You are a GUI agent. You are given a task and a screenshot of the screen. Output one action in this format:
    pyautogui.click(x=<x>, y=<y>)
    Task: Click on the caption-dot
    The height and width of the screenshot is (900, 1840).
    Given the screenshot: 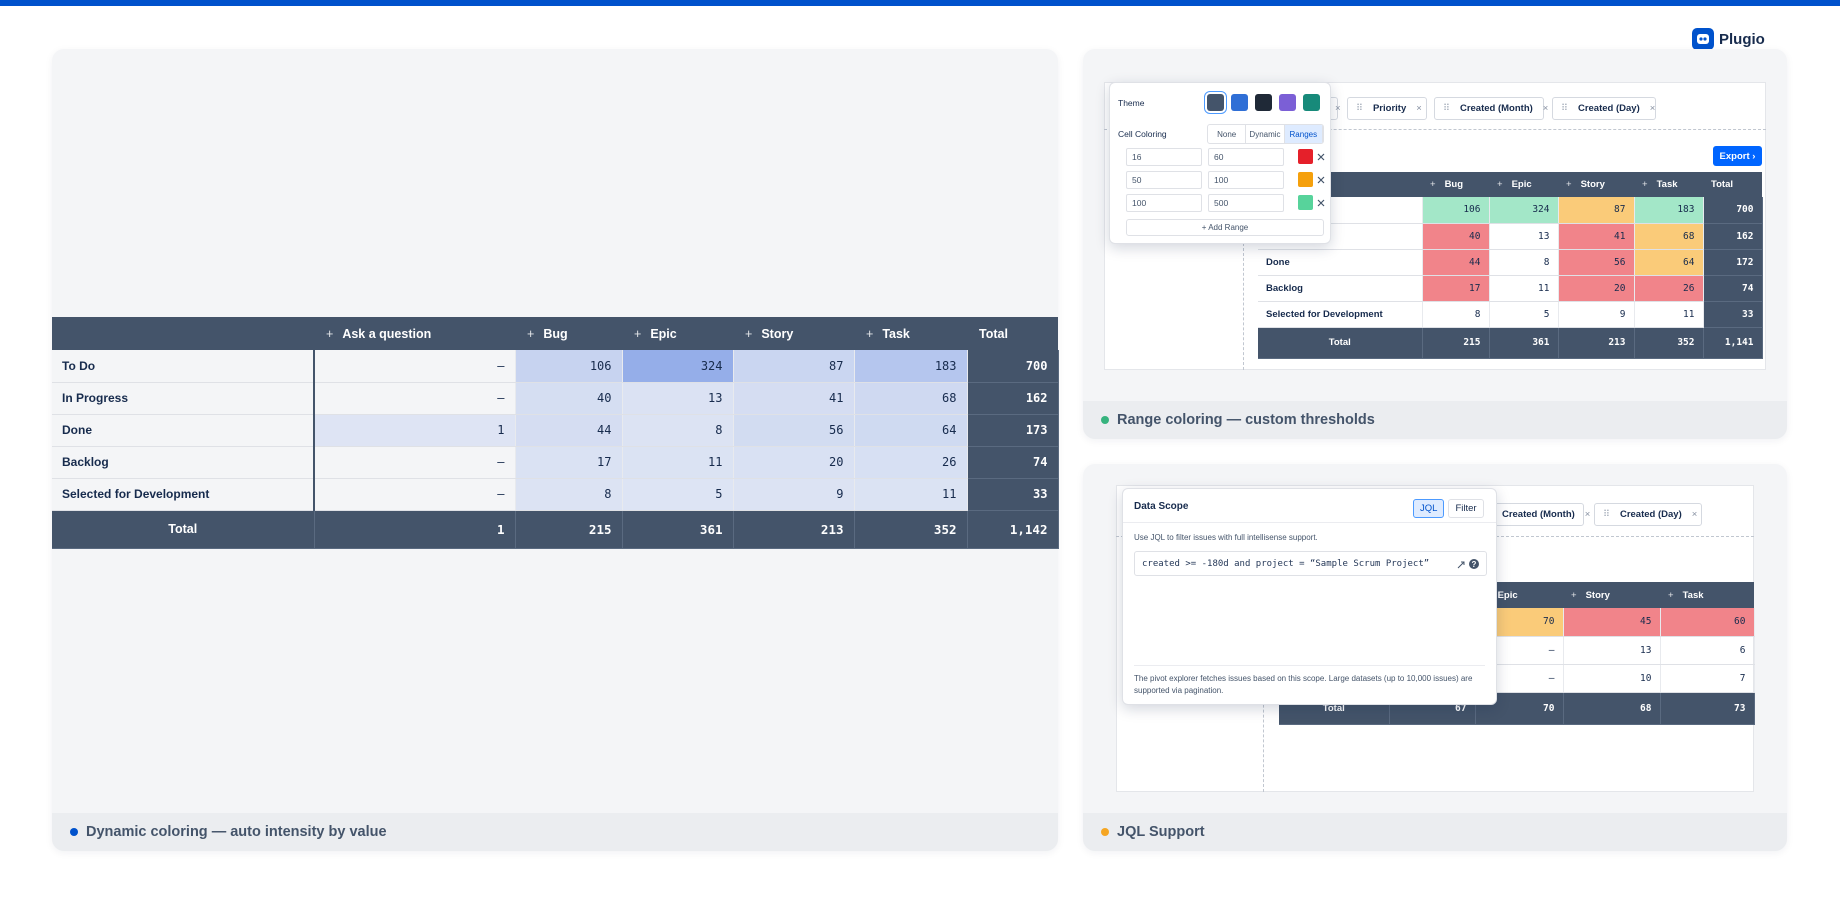 What is the action you would take?
    pyautogui.click(x=1105, y=420)
    